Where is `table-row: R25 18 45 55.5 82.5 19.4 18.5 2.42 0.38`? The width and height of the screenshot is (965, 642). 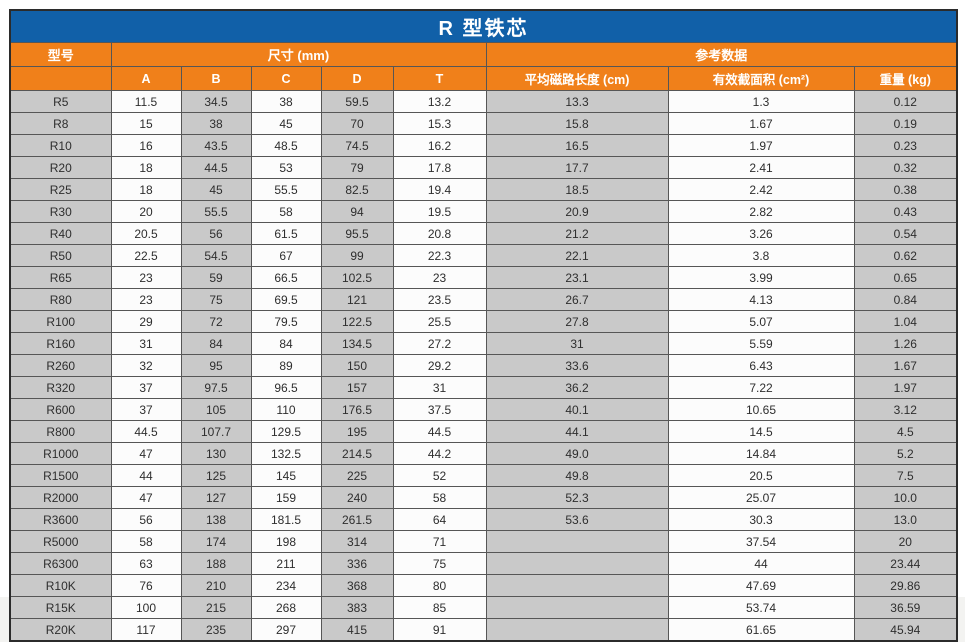
table-row: R25 18 45 55.5 82.5 19.4 18.5 2.42 0.38 is located at coordinates (483, 189).